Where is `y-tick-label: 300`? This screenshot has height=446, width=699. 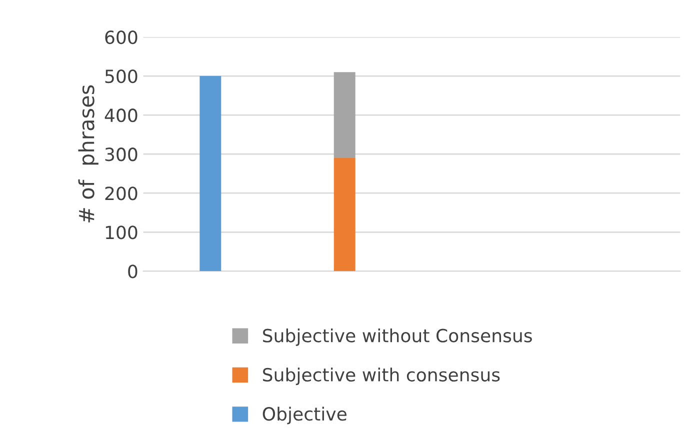
y-tick-label: 300 is located at coordinates (121, 155).